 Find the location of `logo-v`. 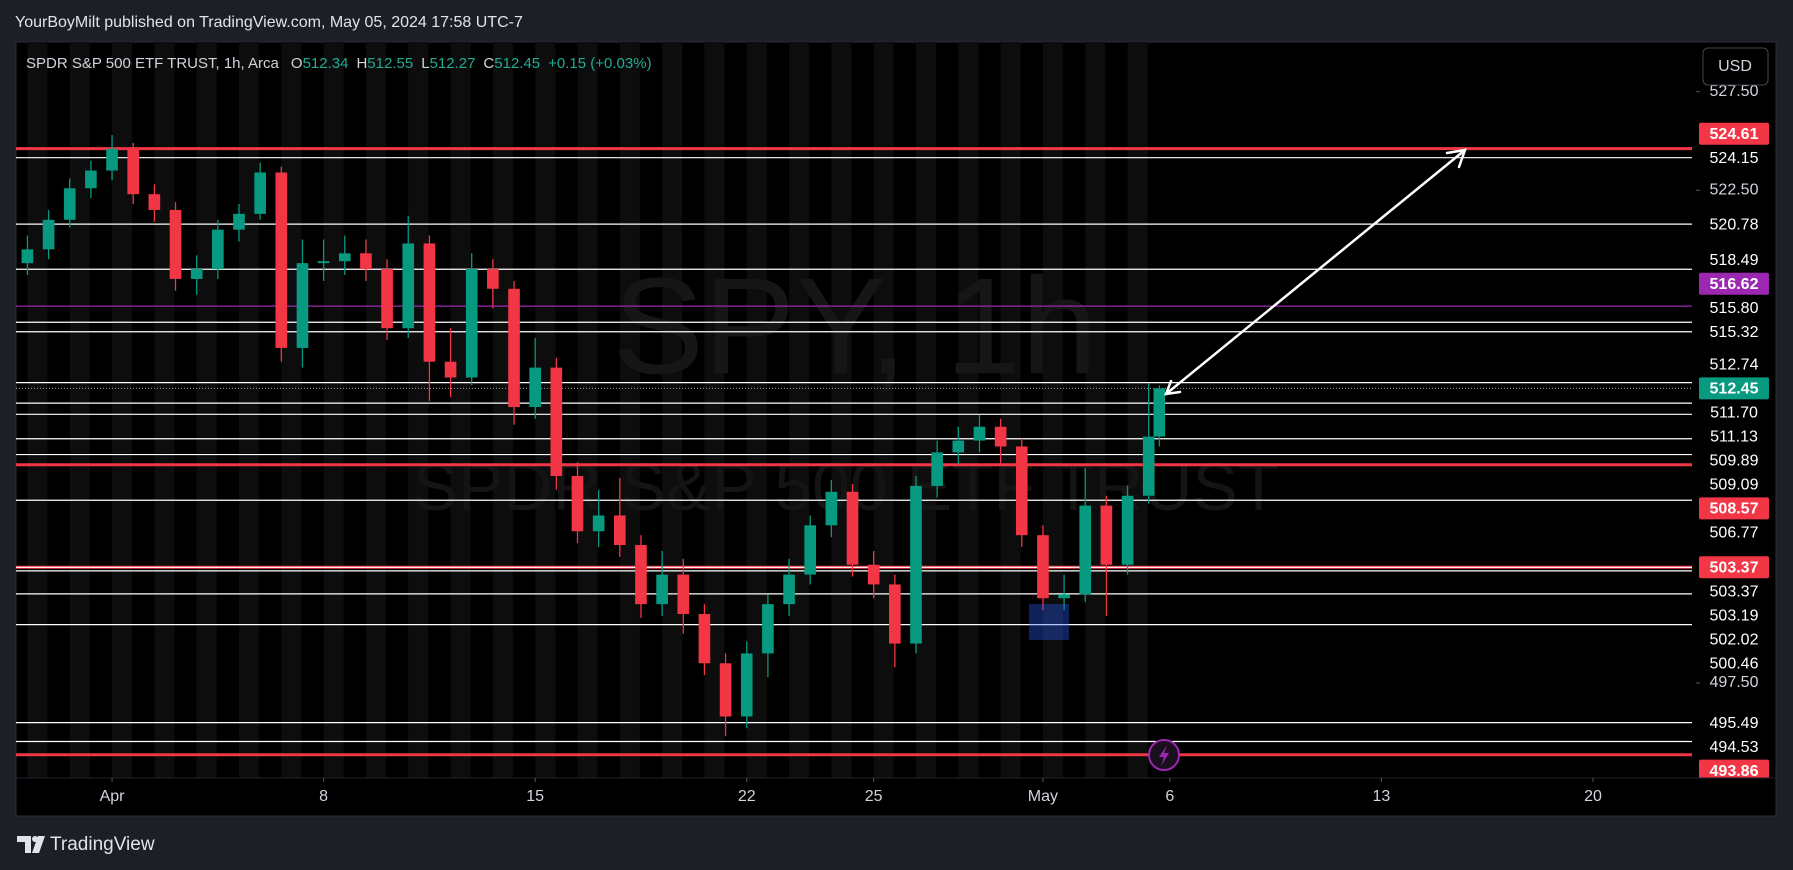

logo-v is located at coordinates (38, 844).